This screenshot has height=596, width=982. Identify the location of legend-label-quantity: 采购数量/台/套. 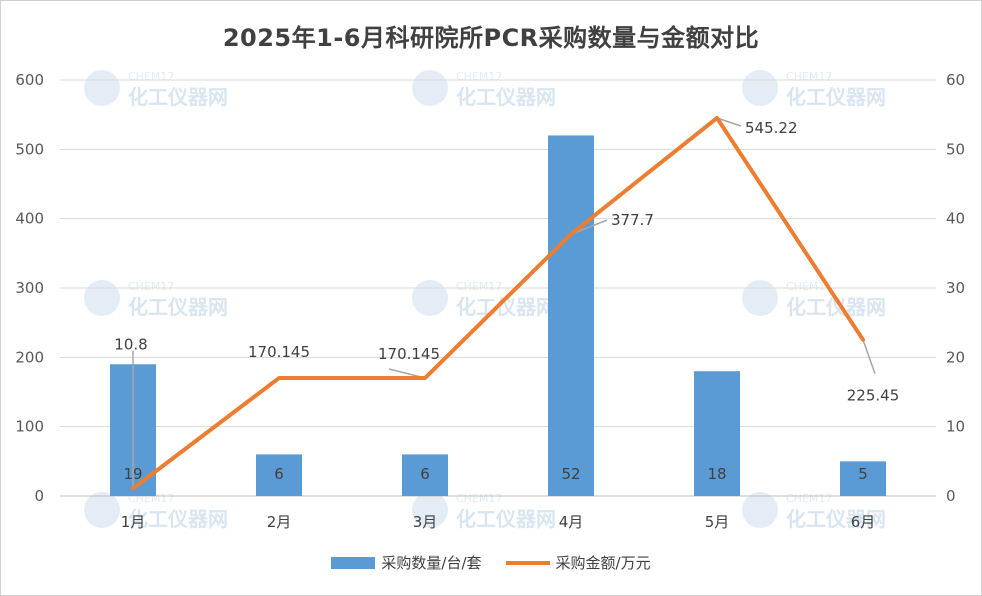
(431, 563).